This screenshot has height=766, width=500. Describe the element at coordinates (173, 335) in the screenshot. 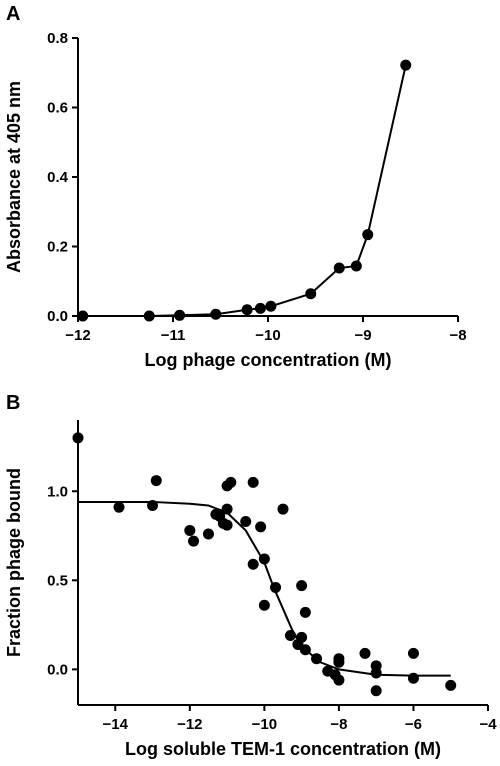

I see `x-tick-label: −11` at that location.